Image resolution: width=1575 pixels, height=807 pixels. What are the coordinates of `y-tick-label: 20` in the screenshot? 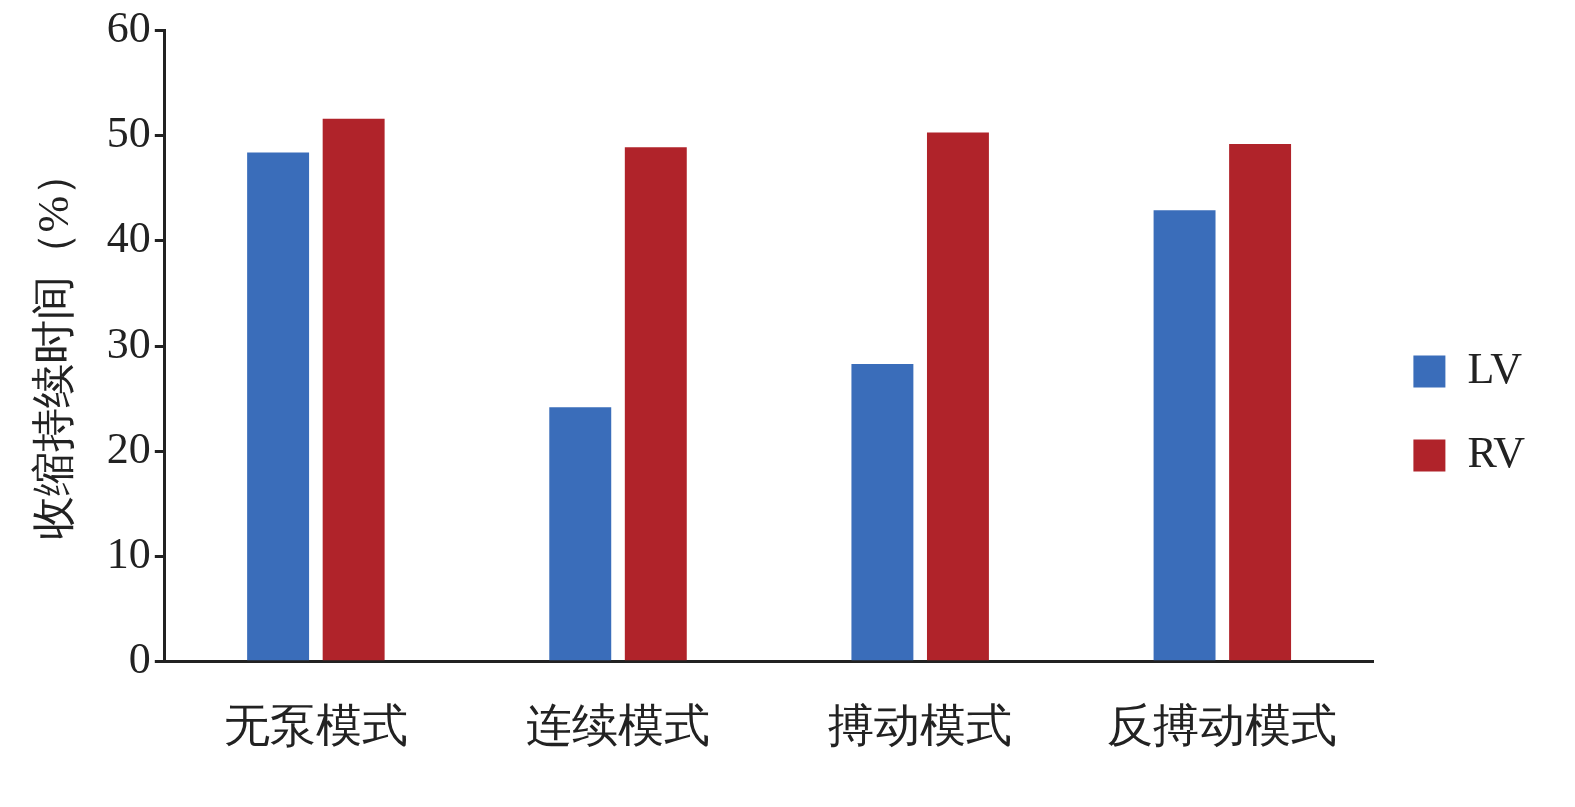 It's located at (128, 448).